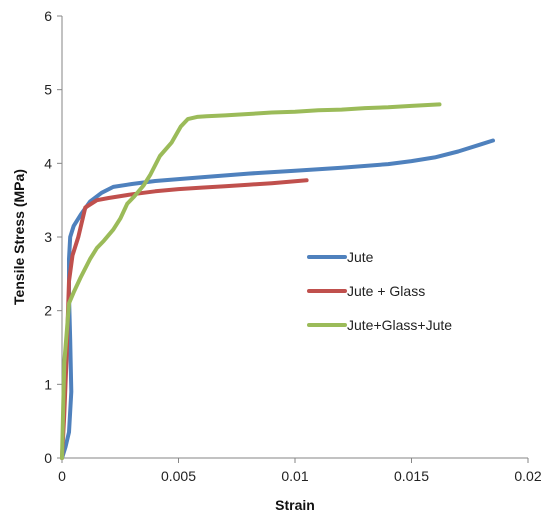 This screenshot has height=517, width=549. What do you see at coordinates (48, 16) in the screenshot?
I see `y-tick-label: 6` at bounding box center [48, 16].